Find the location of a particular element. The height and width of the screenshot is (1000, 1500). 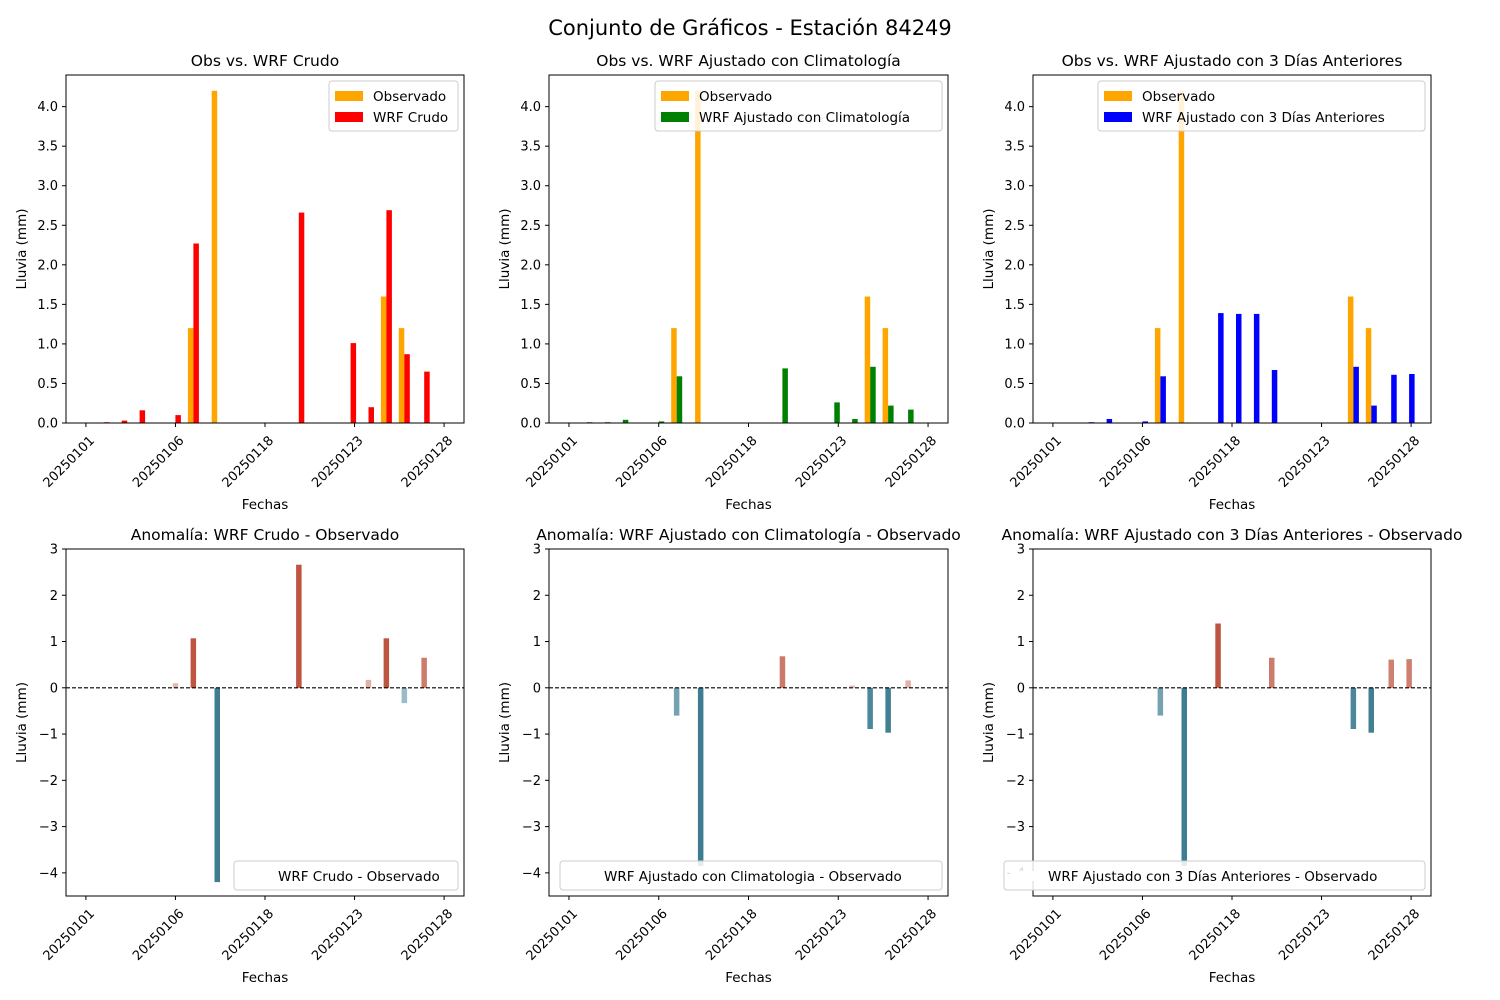

ytick-label: 1.0 is located at coordinates (1014, 344).